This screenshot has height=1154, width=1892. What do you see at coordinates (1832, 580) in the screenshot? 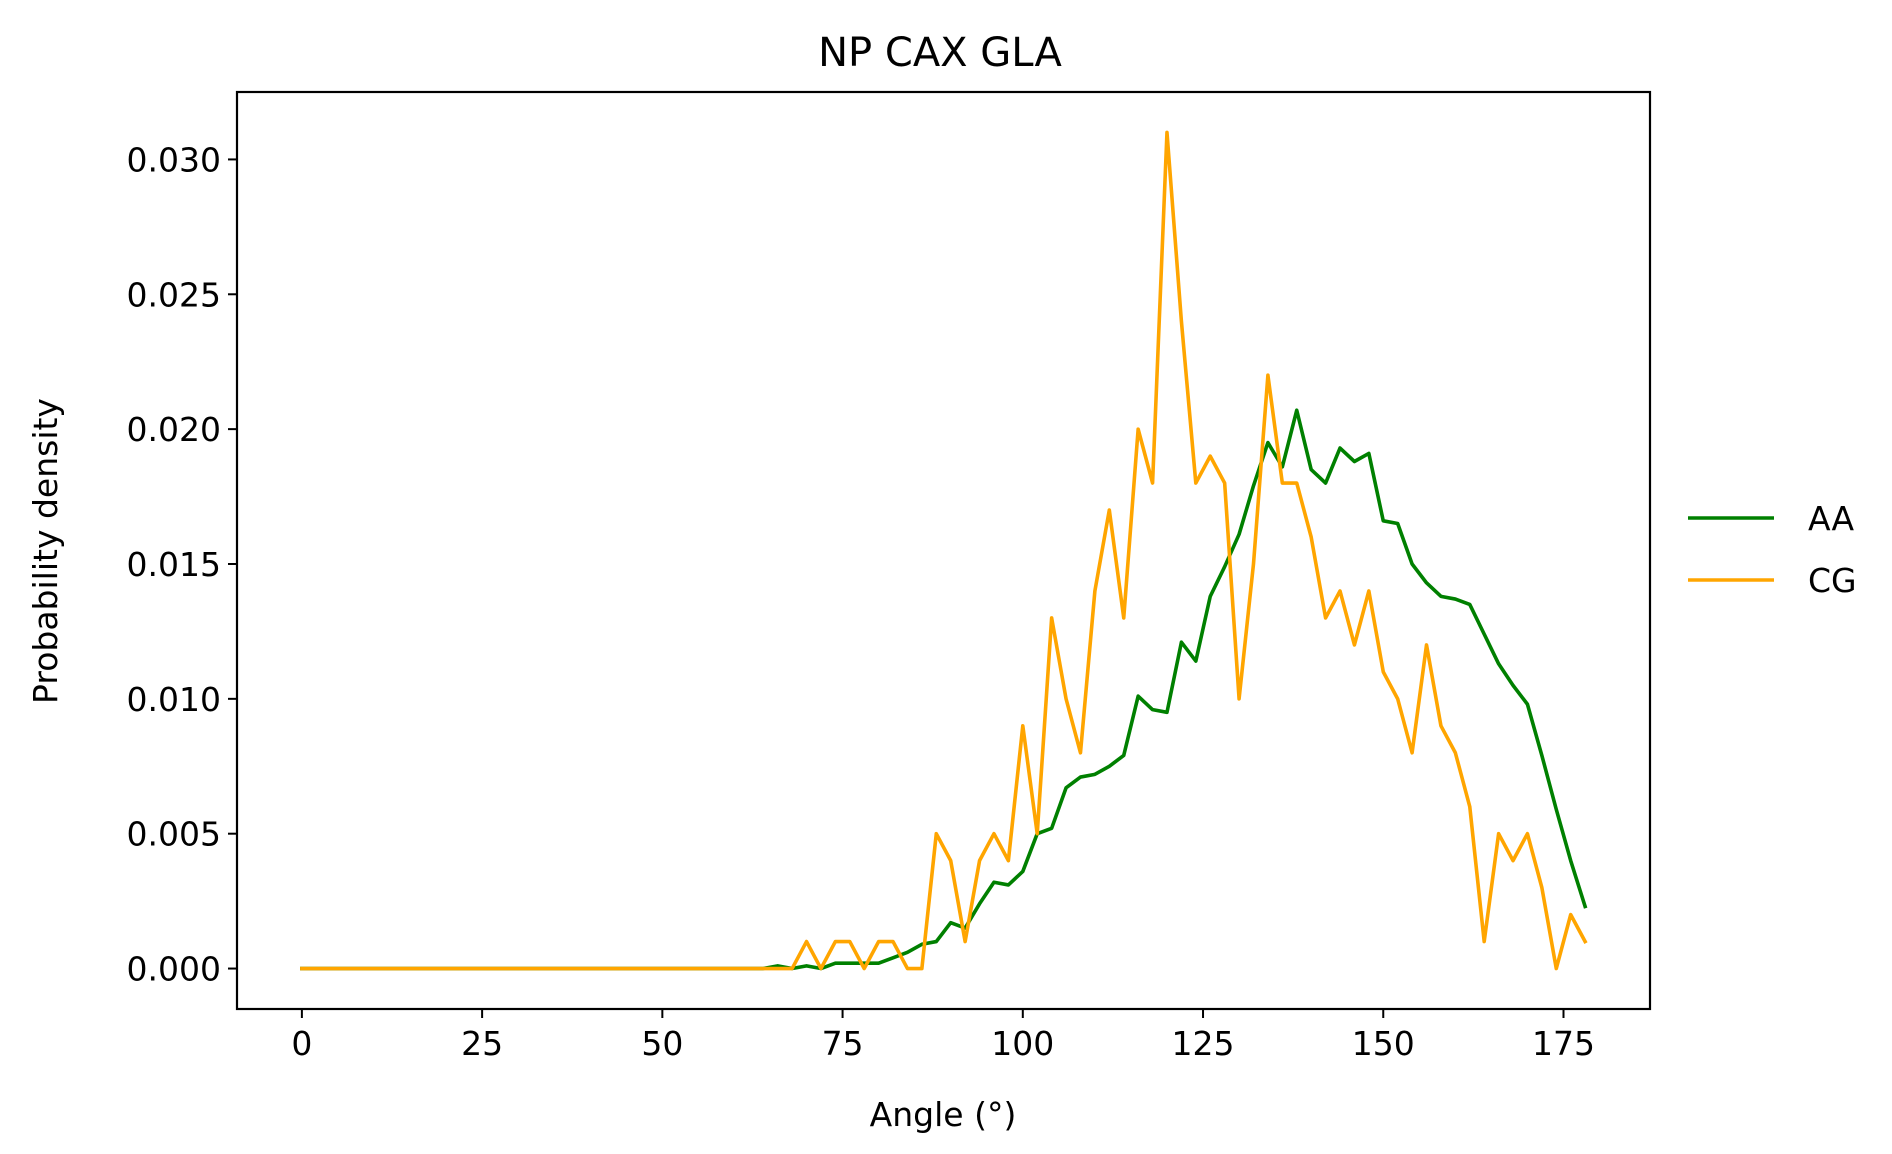
I see `legend-label-cg: CG` at bounding box center [1832, 580].